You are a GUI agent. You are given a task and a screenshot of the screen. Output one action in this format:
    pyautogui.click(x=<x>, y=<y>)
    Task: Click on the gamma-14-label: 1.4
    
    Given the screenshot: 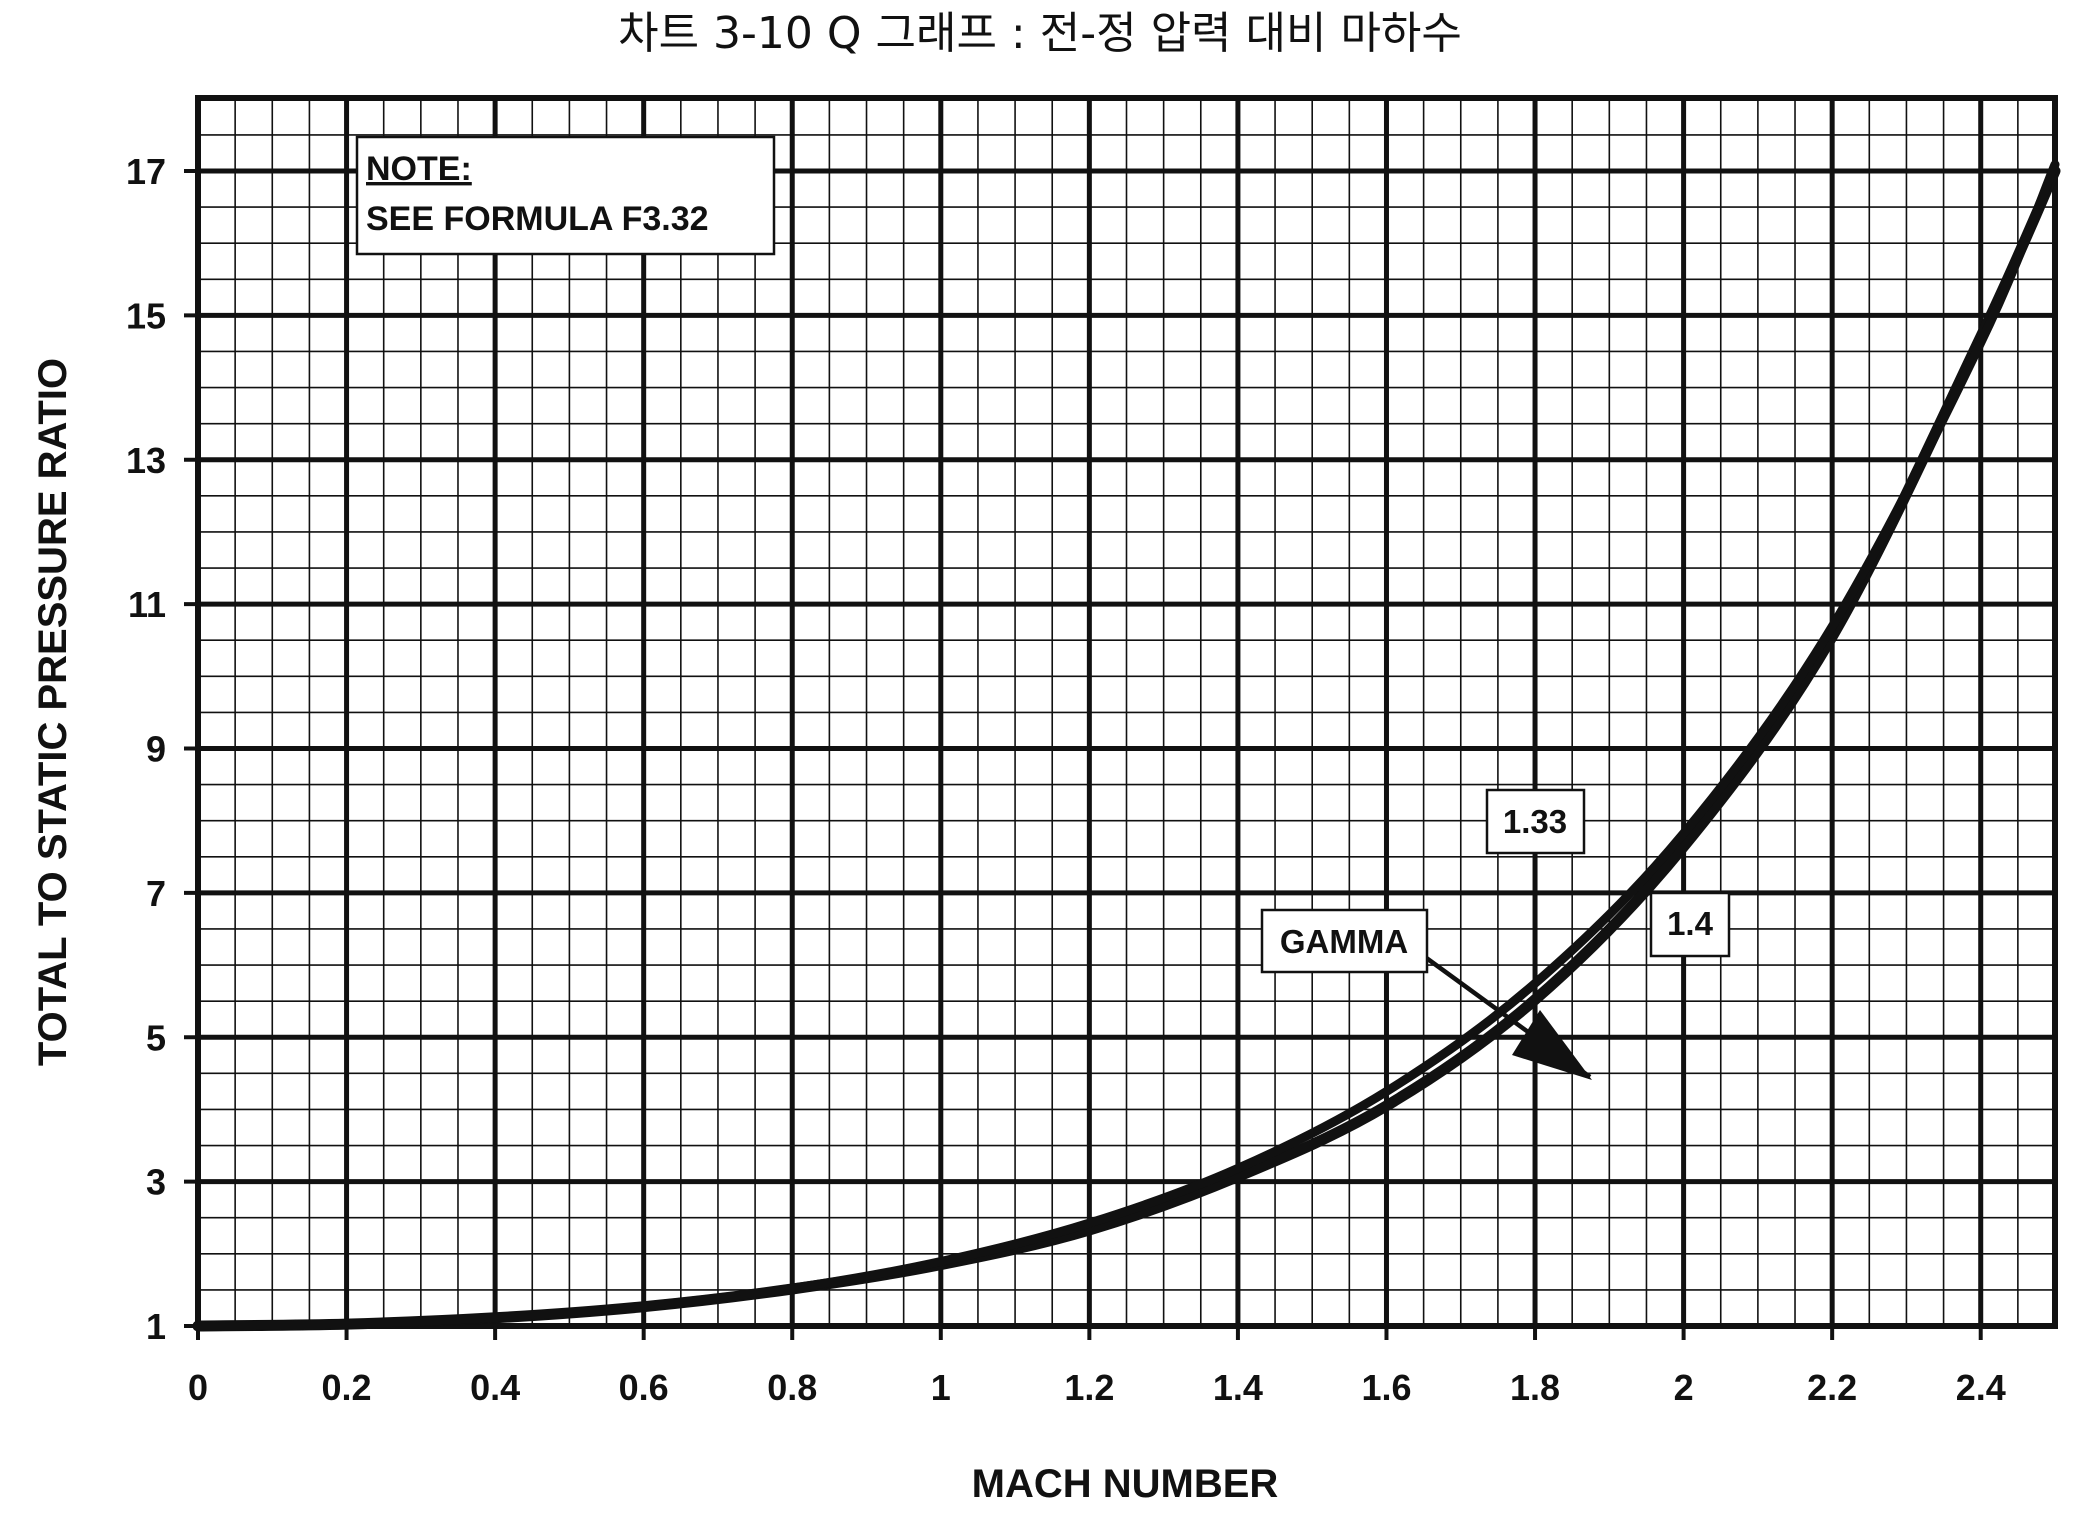 What is the action you would take?
    pyautogui.click(x=1690, y=923)
    